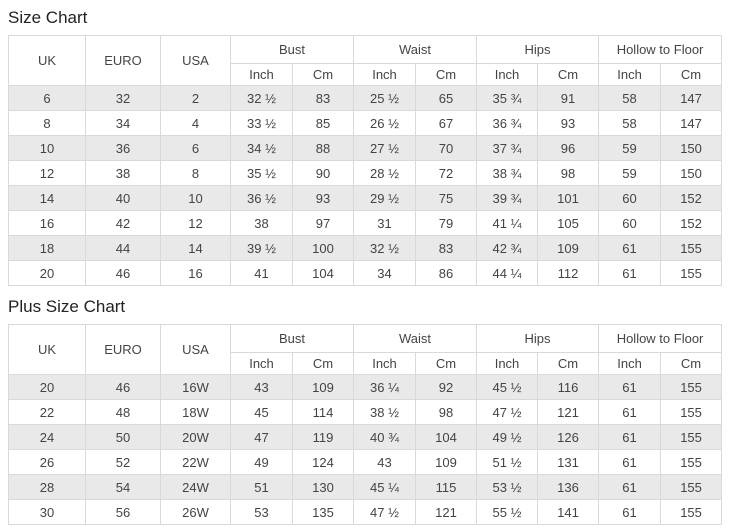 This screenshot has height=530, width=730. Describe the element at coordinates (415, 338) in the screenshot. I see `header-cell: Waist` at that location.